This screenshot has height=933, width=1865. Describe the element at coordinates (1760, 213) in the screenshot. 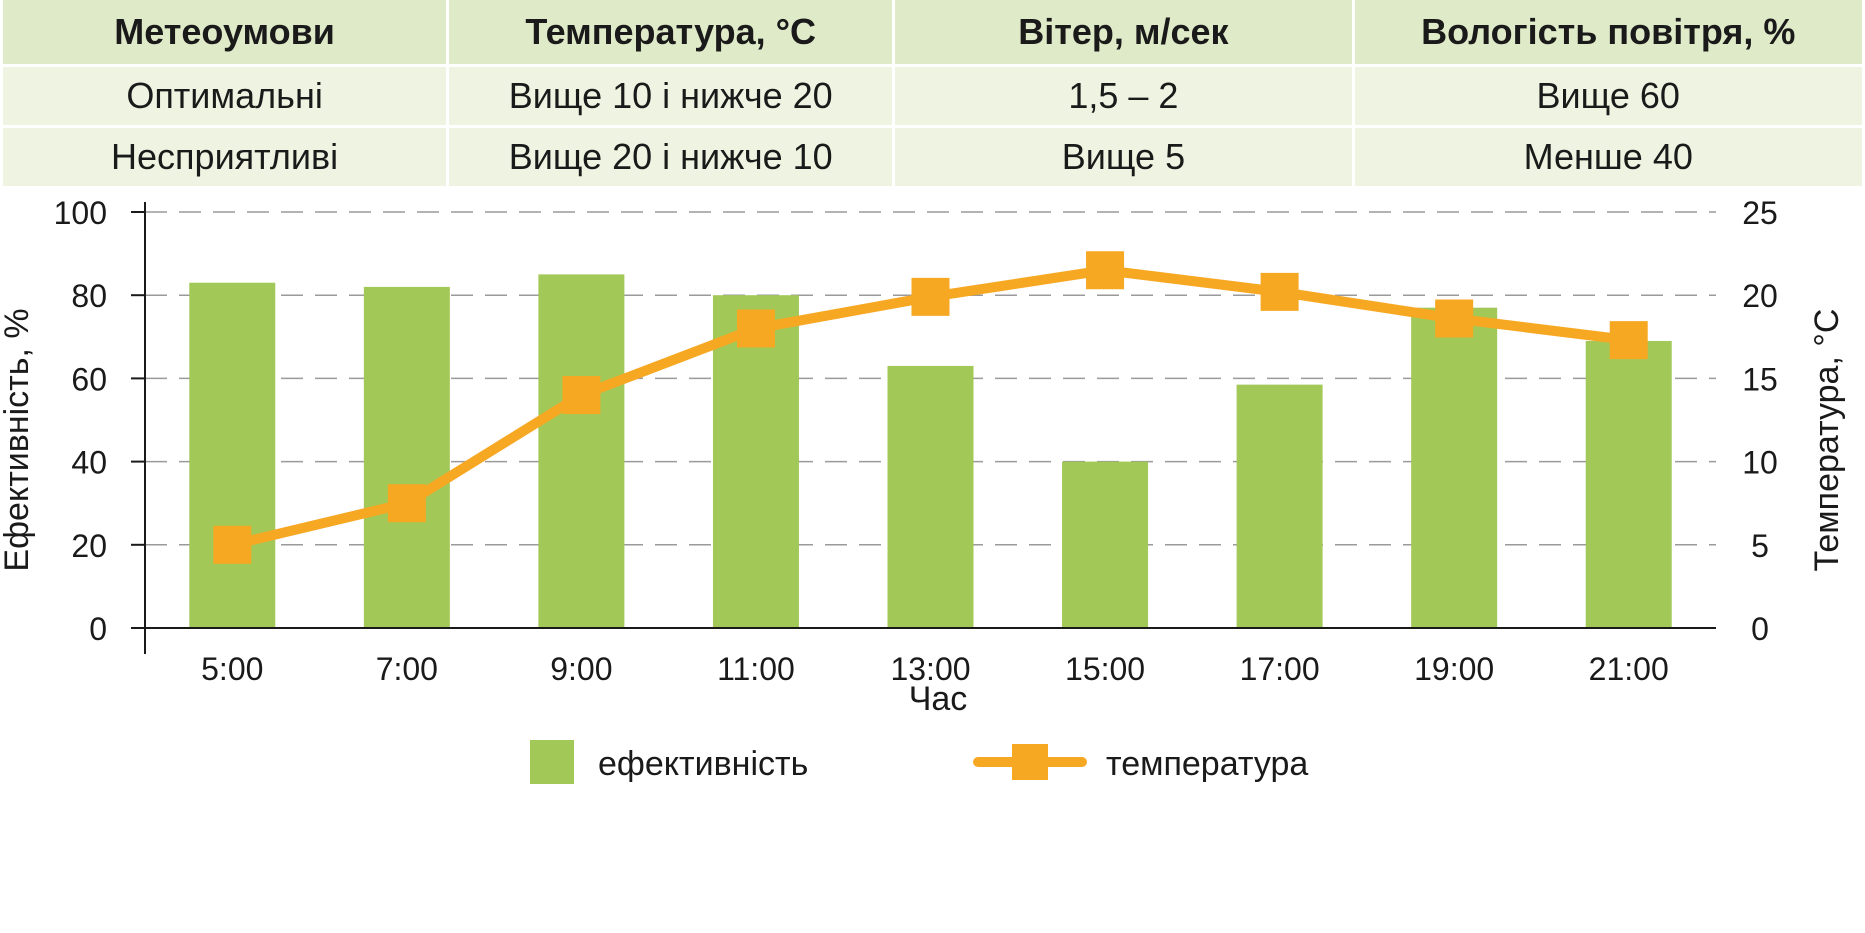

I see `y-tick-label-right: 25` at that location.